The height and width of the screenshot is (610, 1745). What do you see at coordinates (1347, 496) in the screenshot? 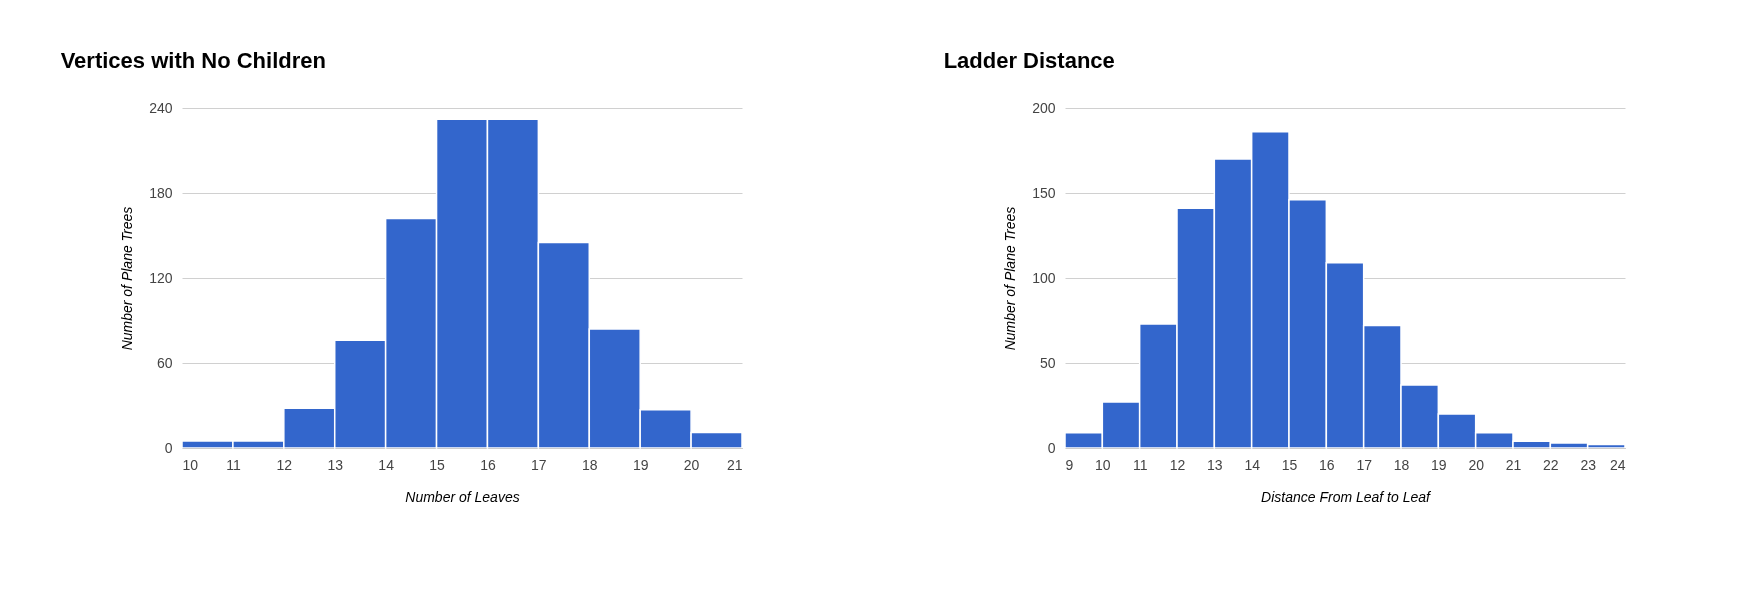
I see `x-axis-title: Distance From Leaf to Leaf` at bounding box center [1347, 496].